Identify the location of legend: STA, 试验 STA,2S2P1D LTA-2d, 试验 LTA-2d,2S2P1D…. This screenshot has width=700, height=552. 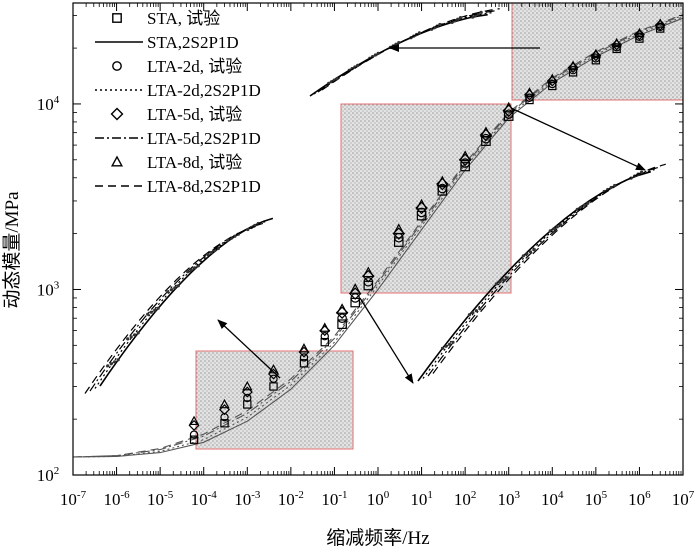
(178, 102).